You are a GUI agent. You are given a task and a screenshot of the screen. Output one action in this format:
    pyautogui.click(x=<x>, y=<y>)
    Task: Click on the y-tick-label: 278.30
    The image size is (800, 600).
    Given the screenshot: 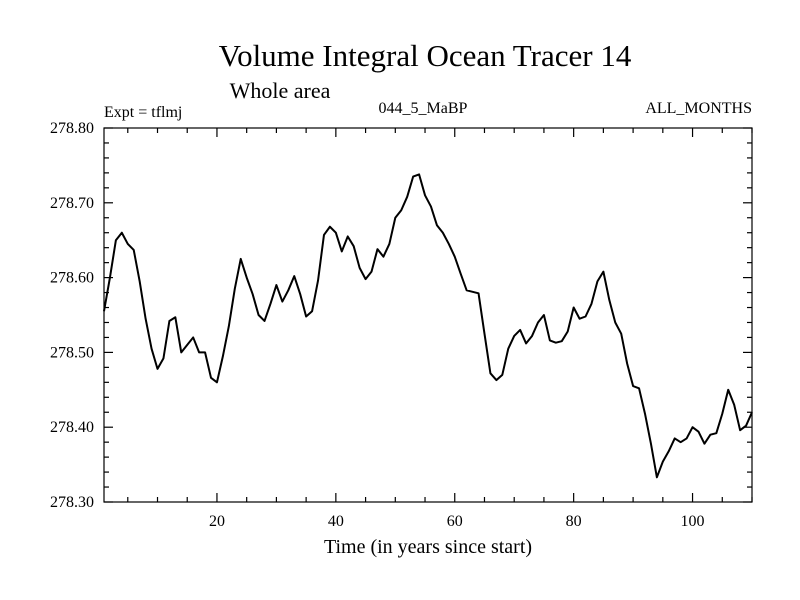 What is the action you would take?
    pyautogui.click(x=72, y=502)
    